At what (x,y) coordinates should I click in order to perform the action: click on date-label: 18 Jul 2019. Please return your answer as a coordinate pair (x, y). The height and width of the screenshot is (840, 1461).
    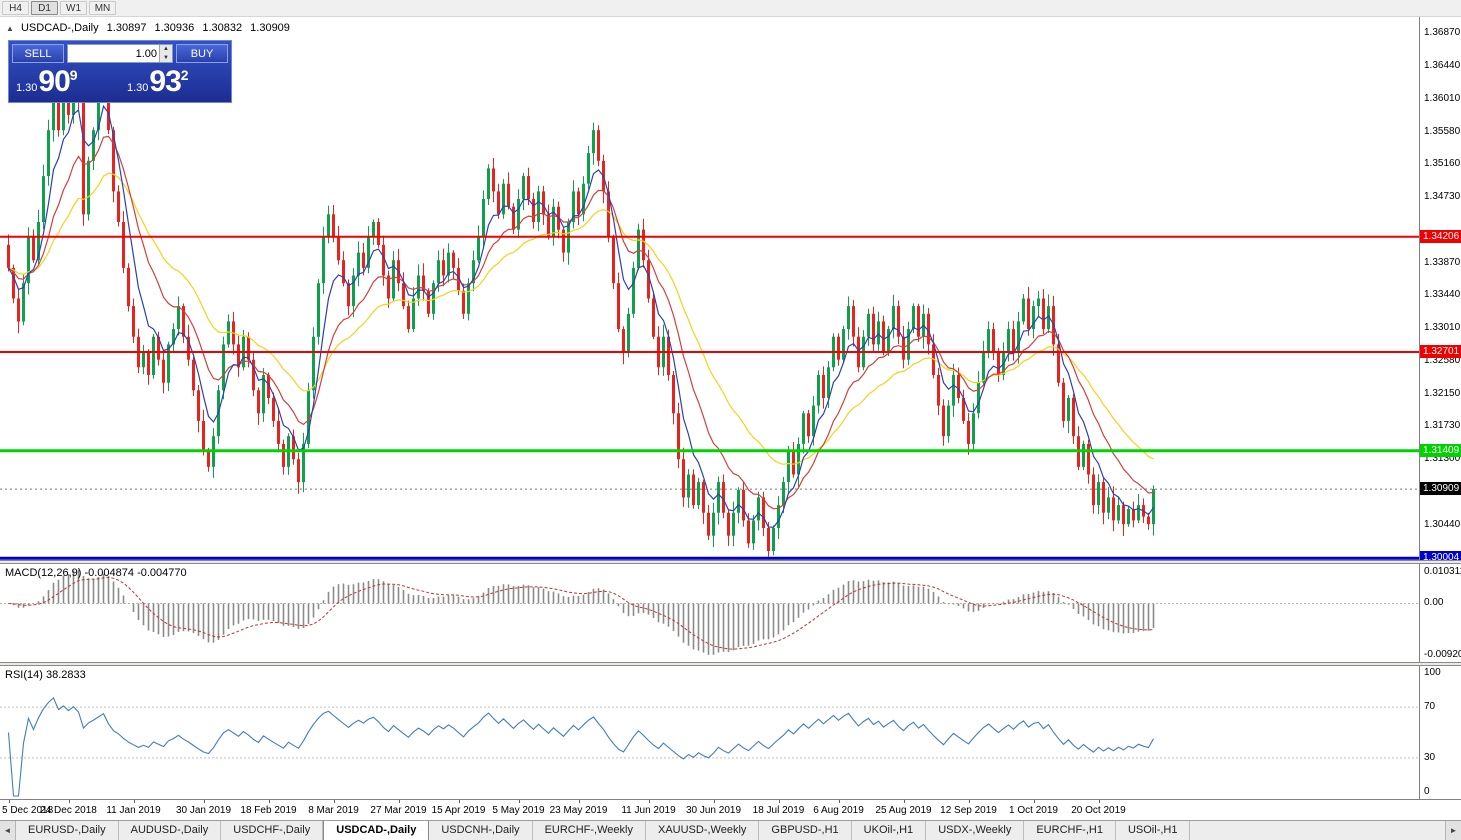
    Looking at the image, I should click on (778, 810).